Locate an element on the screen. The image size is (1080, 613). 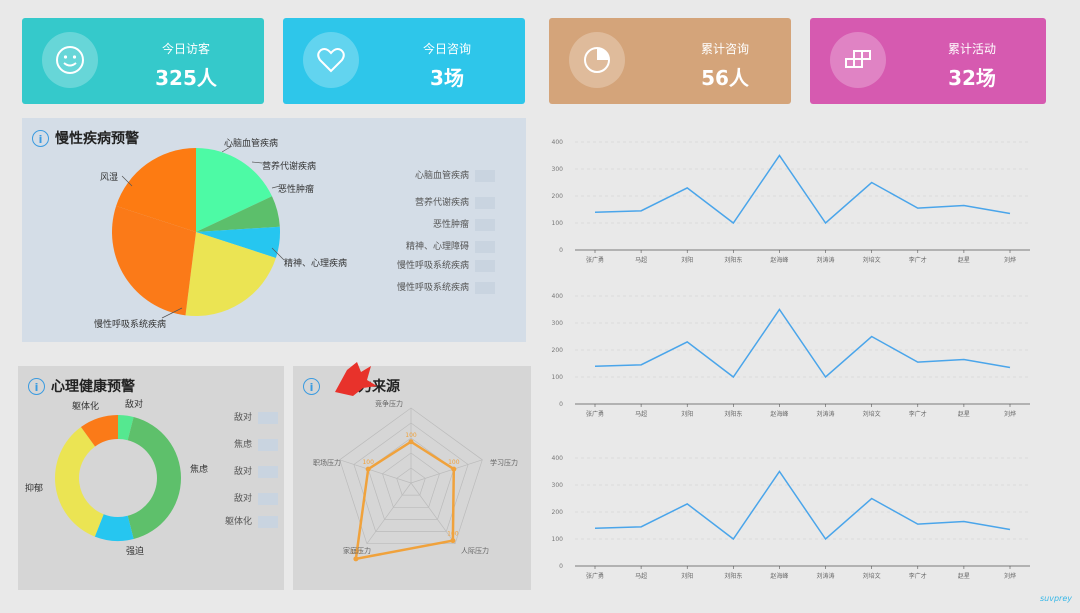
legend-item: 心脑血管疾病 is located at coordinates (455, 175).